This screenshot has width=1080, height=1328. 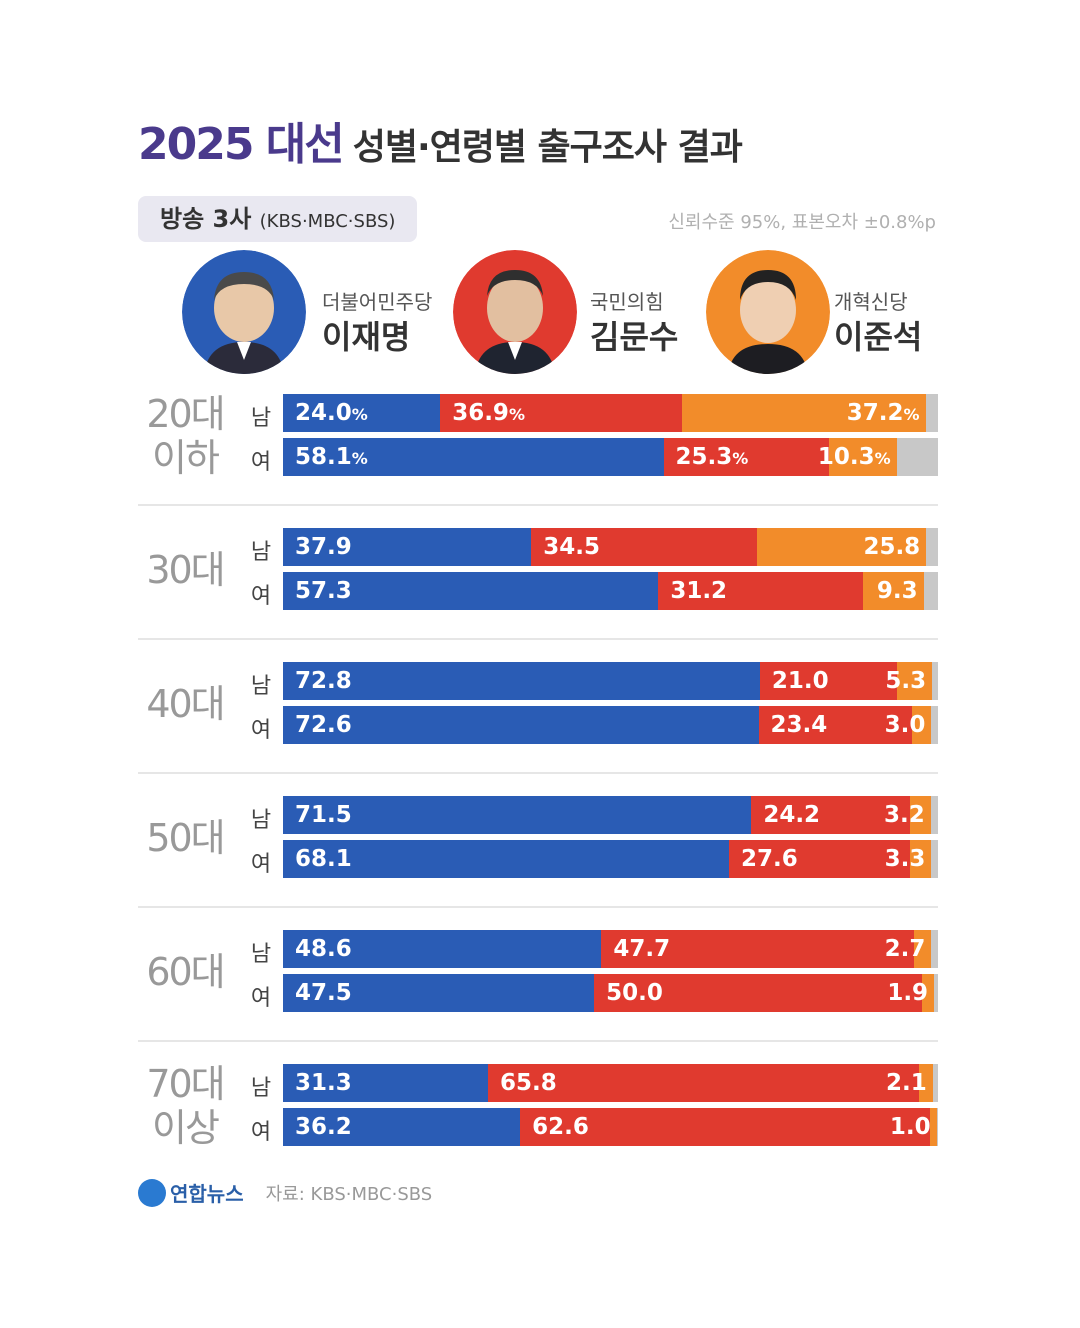 I want to click on age-label-line: 60대, so click(x=185, y=972).